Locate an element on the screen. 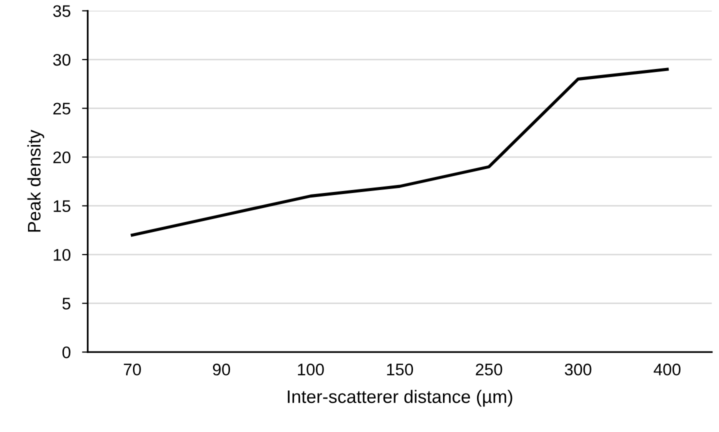  y-axis-title: Peak density is located at coordinates (35, 181).